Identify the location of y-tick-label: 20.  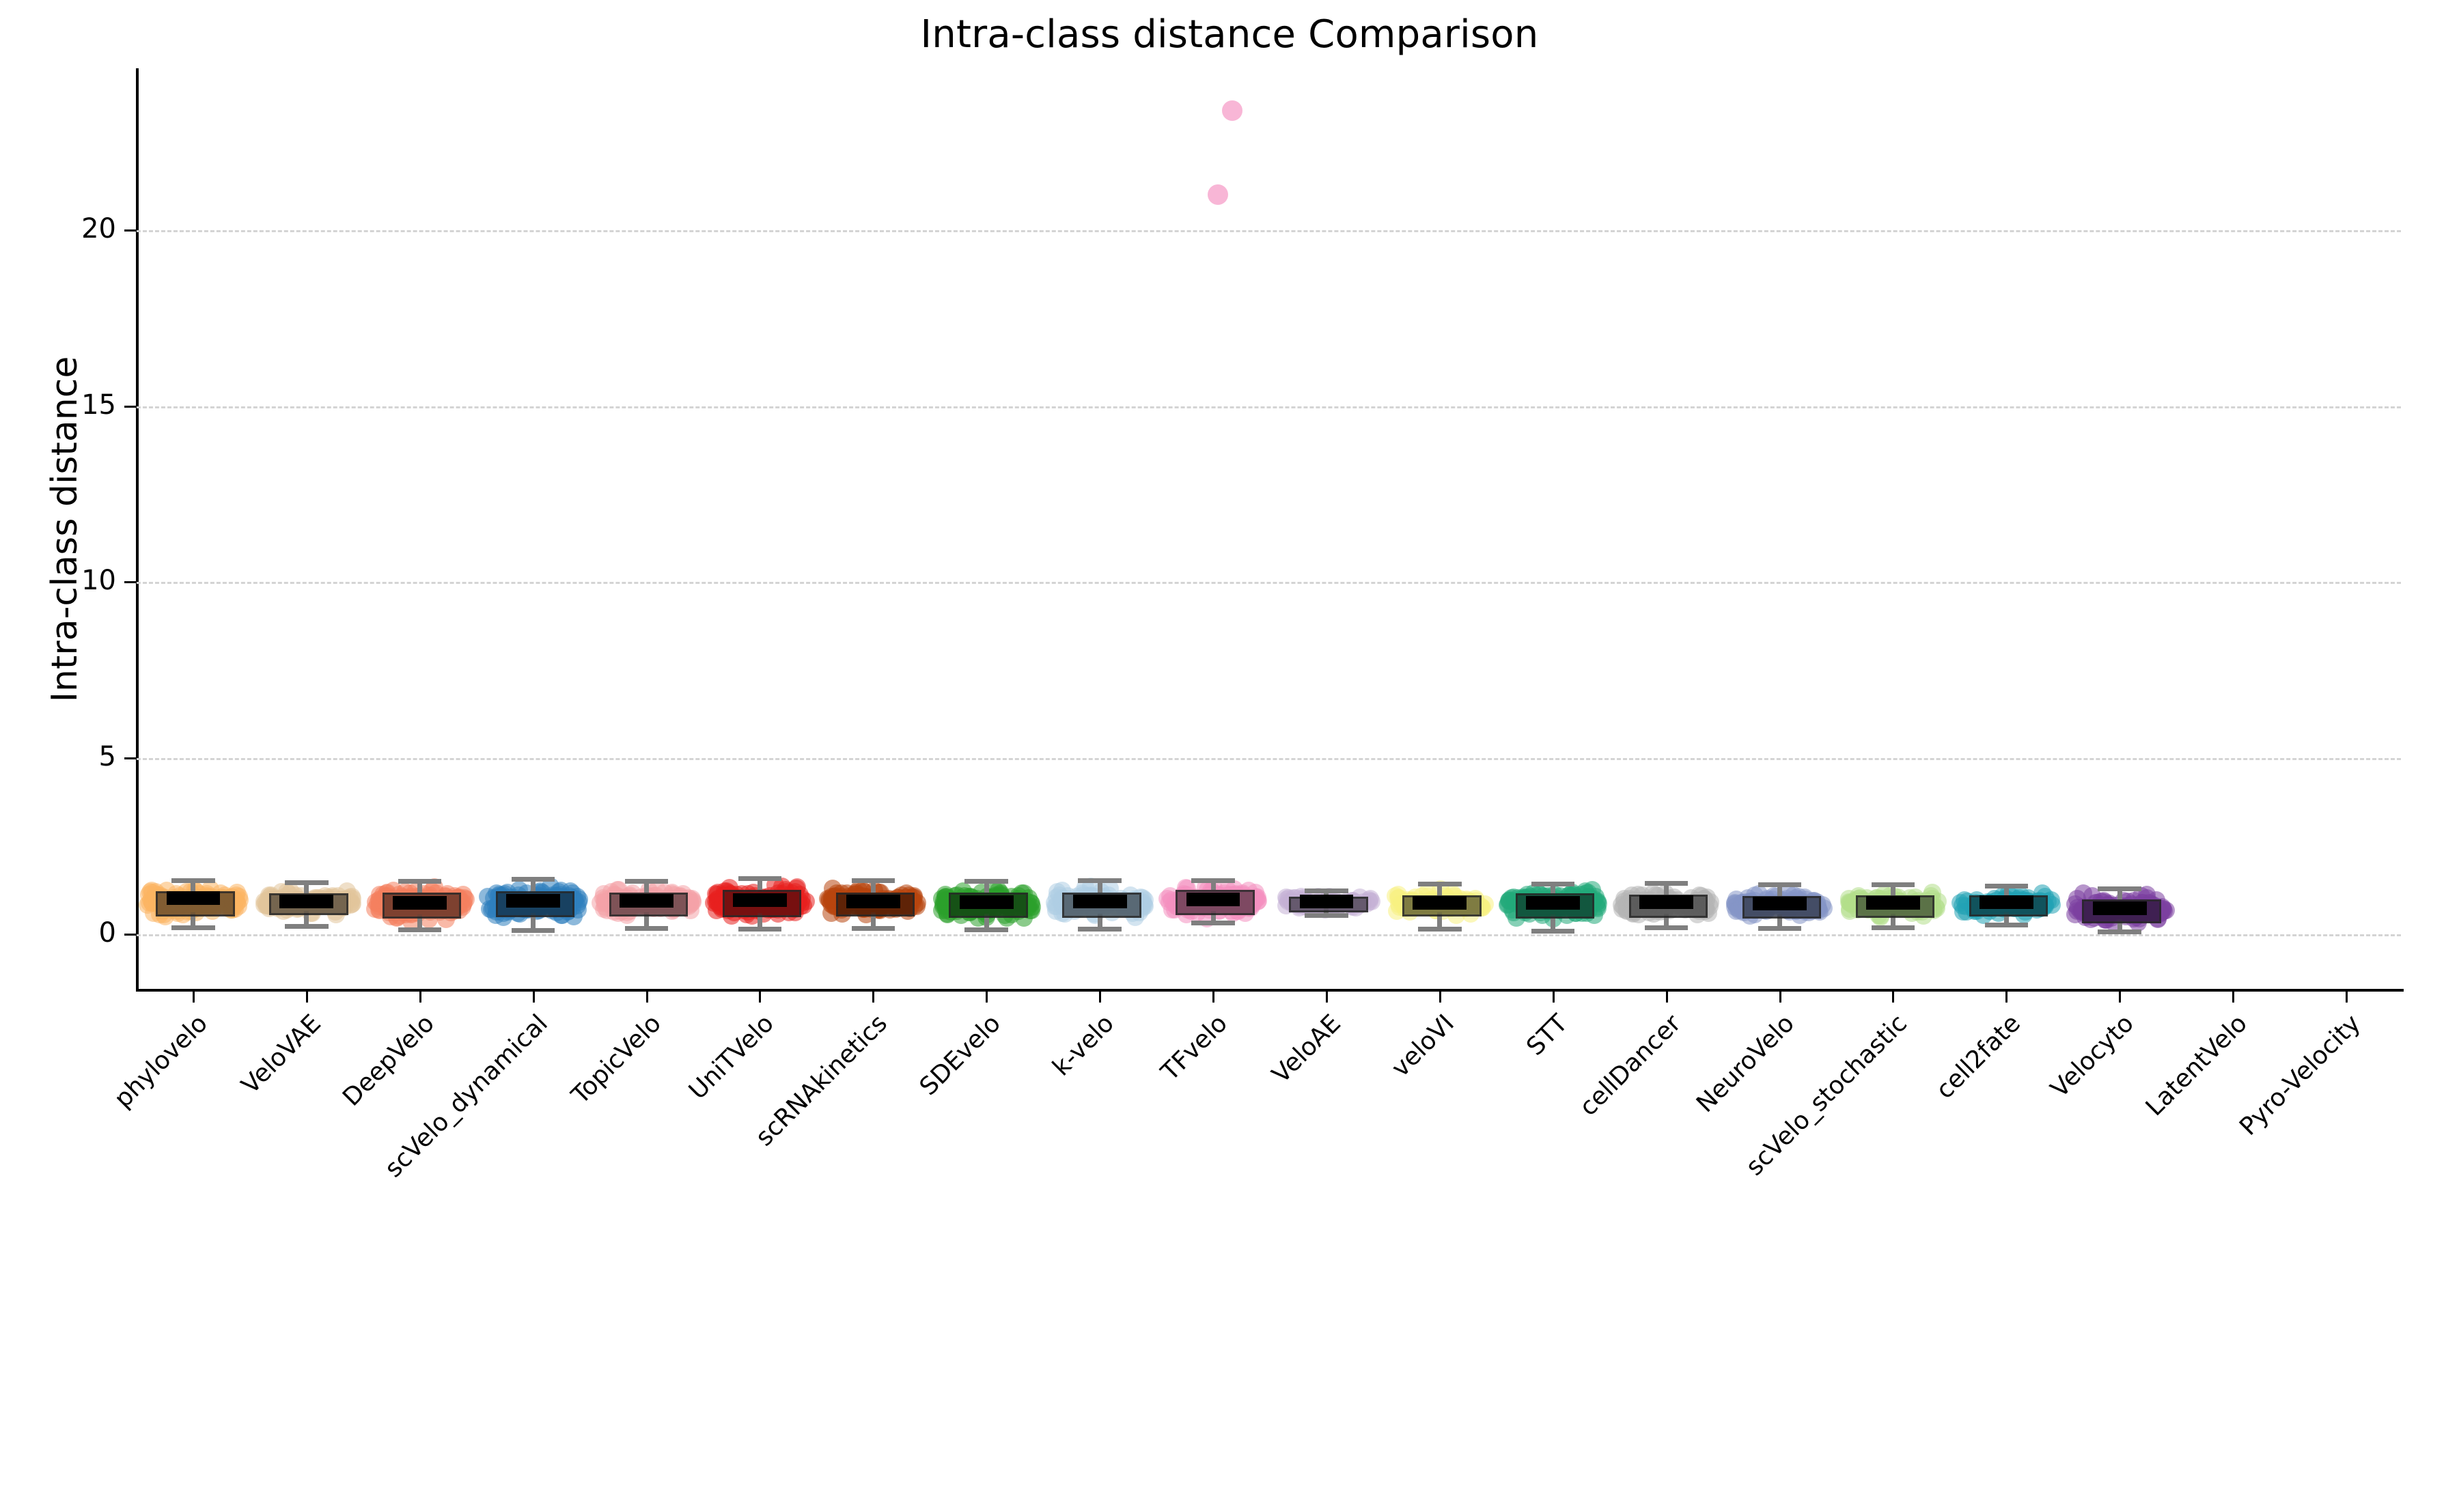
(98, 229).